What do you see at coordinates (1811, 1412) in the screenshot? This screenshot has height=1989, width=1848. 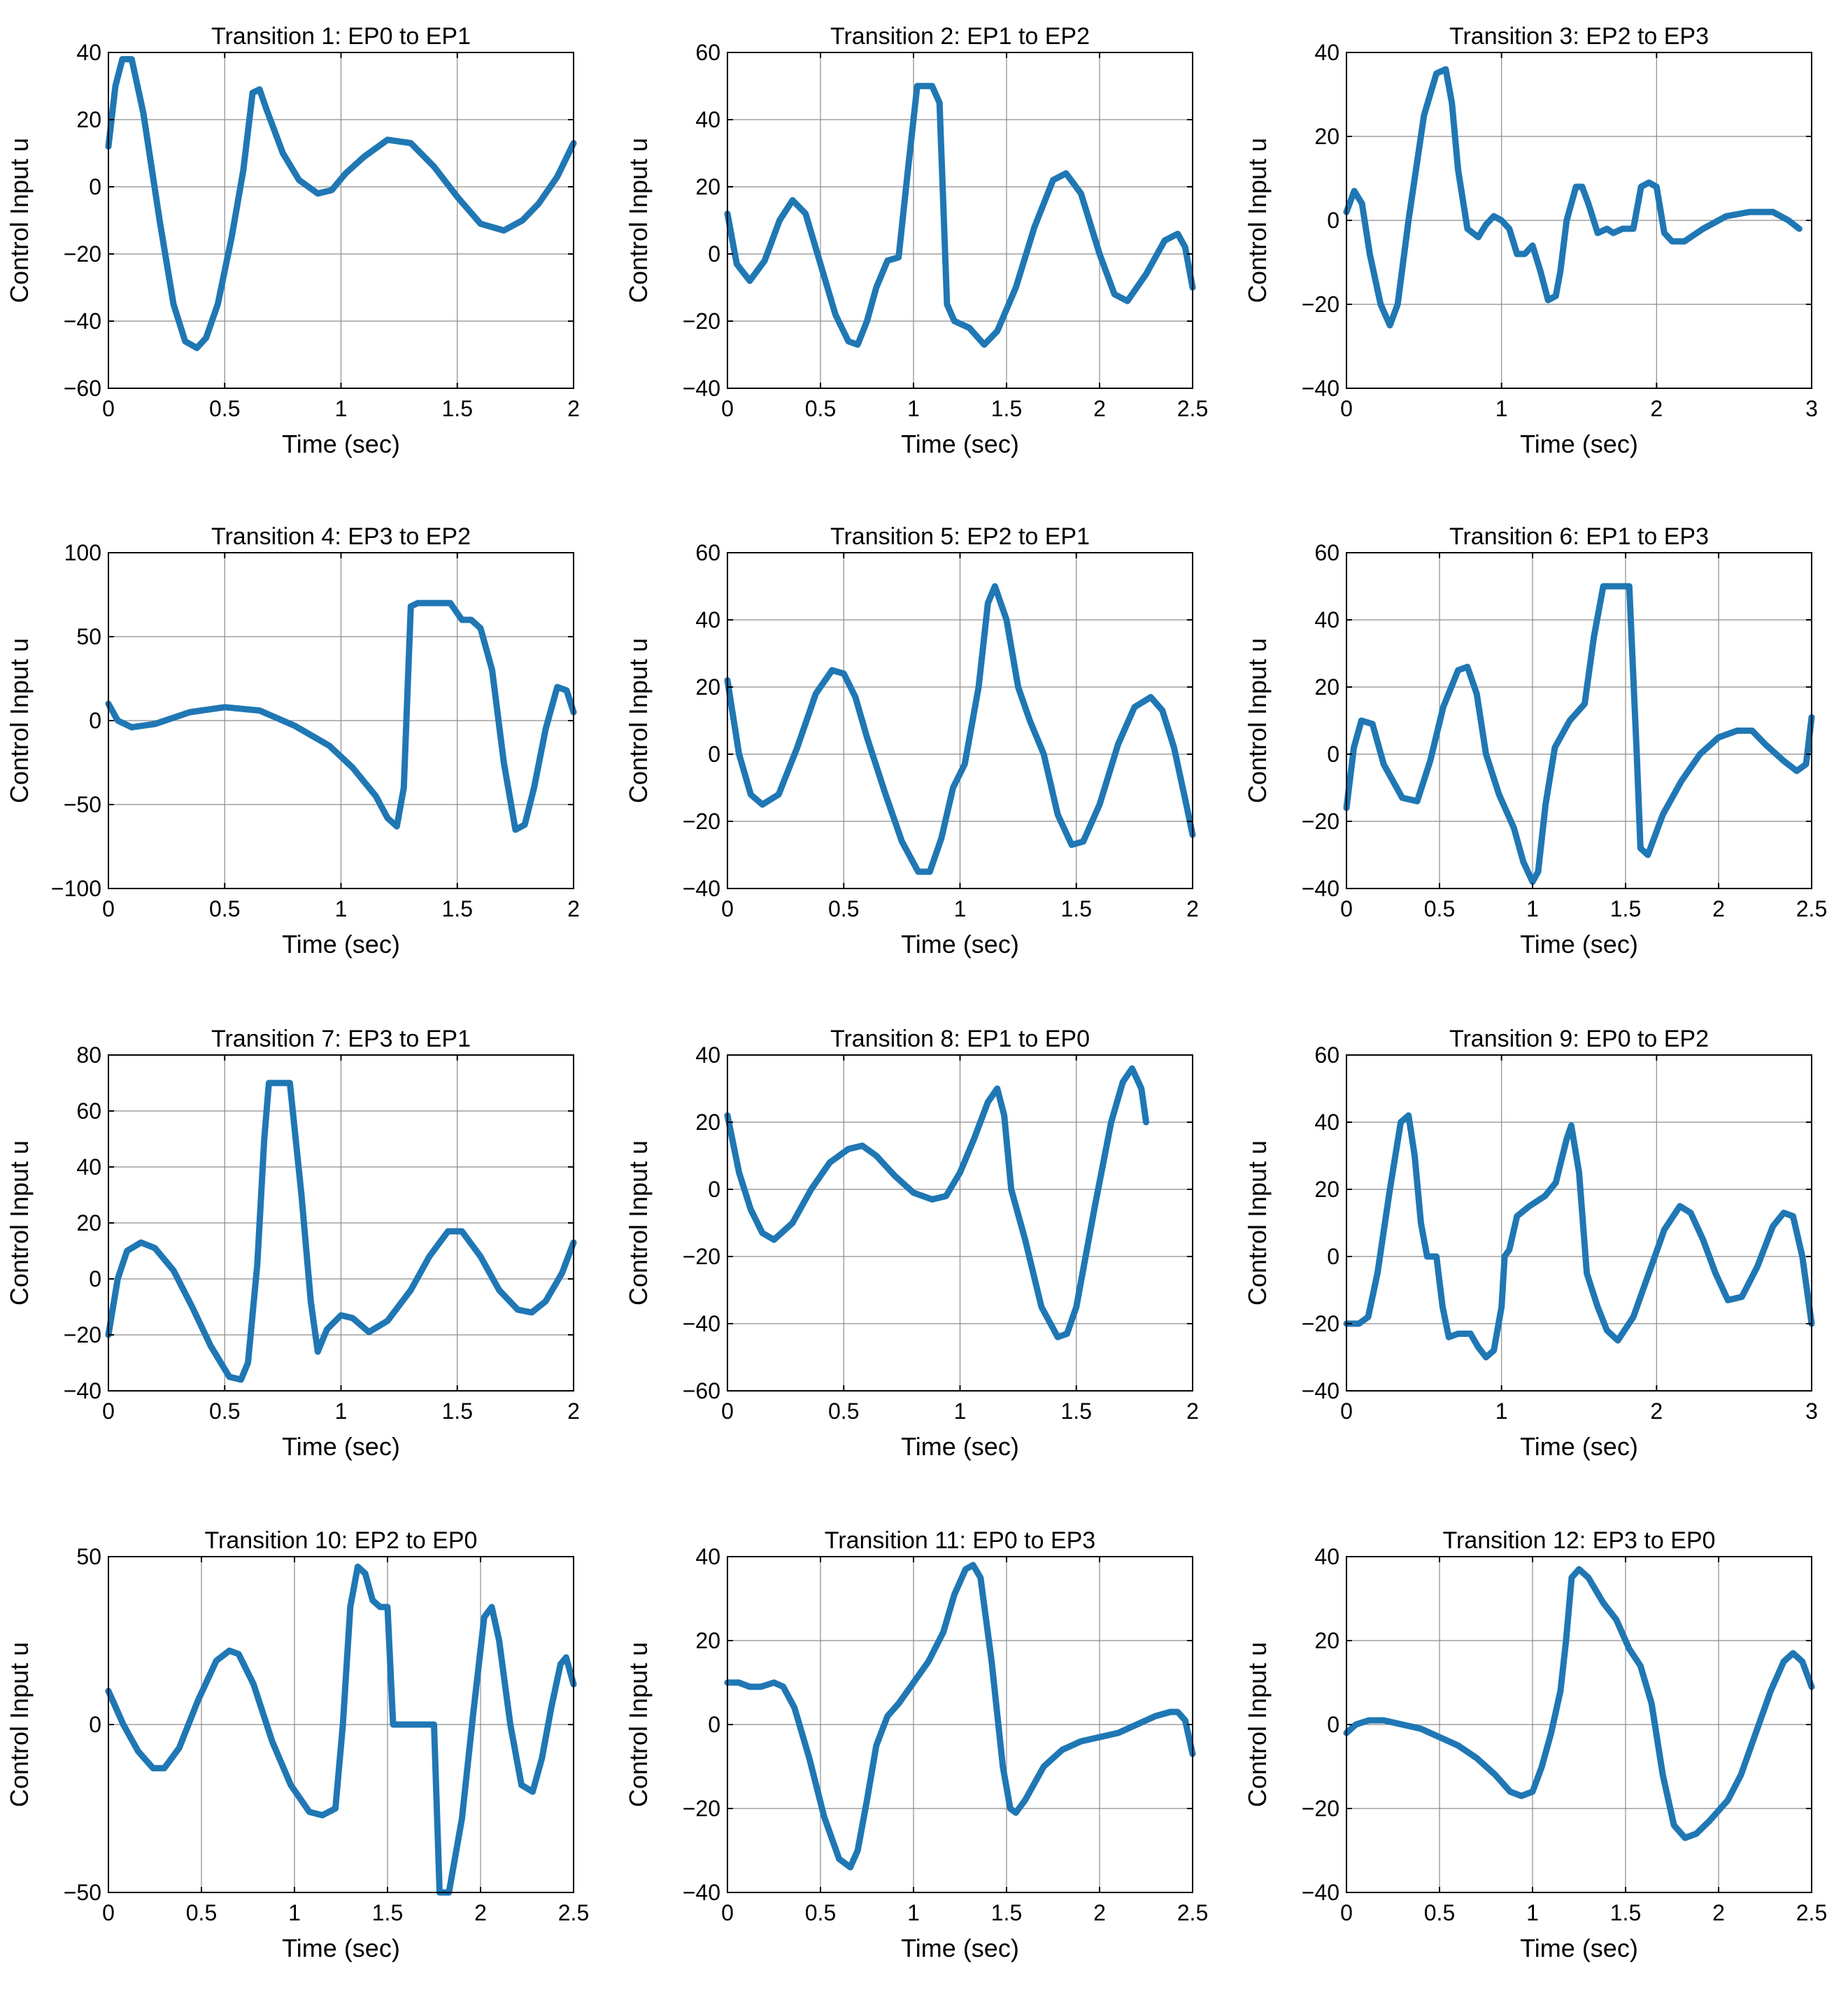 I see `x-tick-label: 3` at bounding box center [1811, 1412].